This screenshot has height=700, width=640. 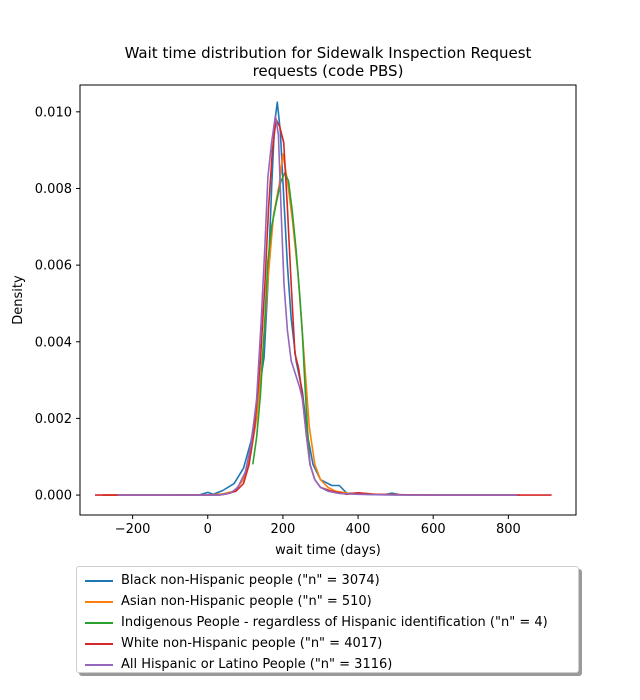 What do you see at coordinates (328, 71) in the screenshot?
I see `chart-subtitle: requests (code PBS)` at bounding box center [328, 71].